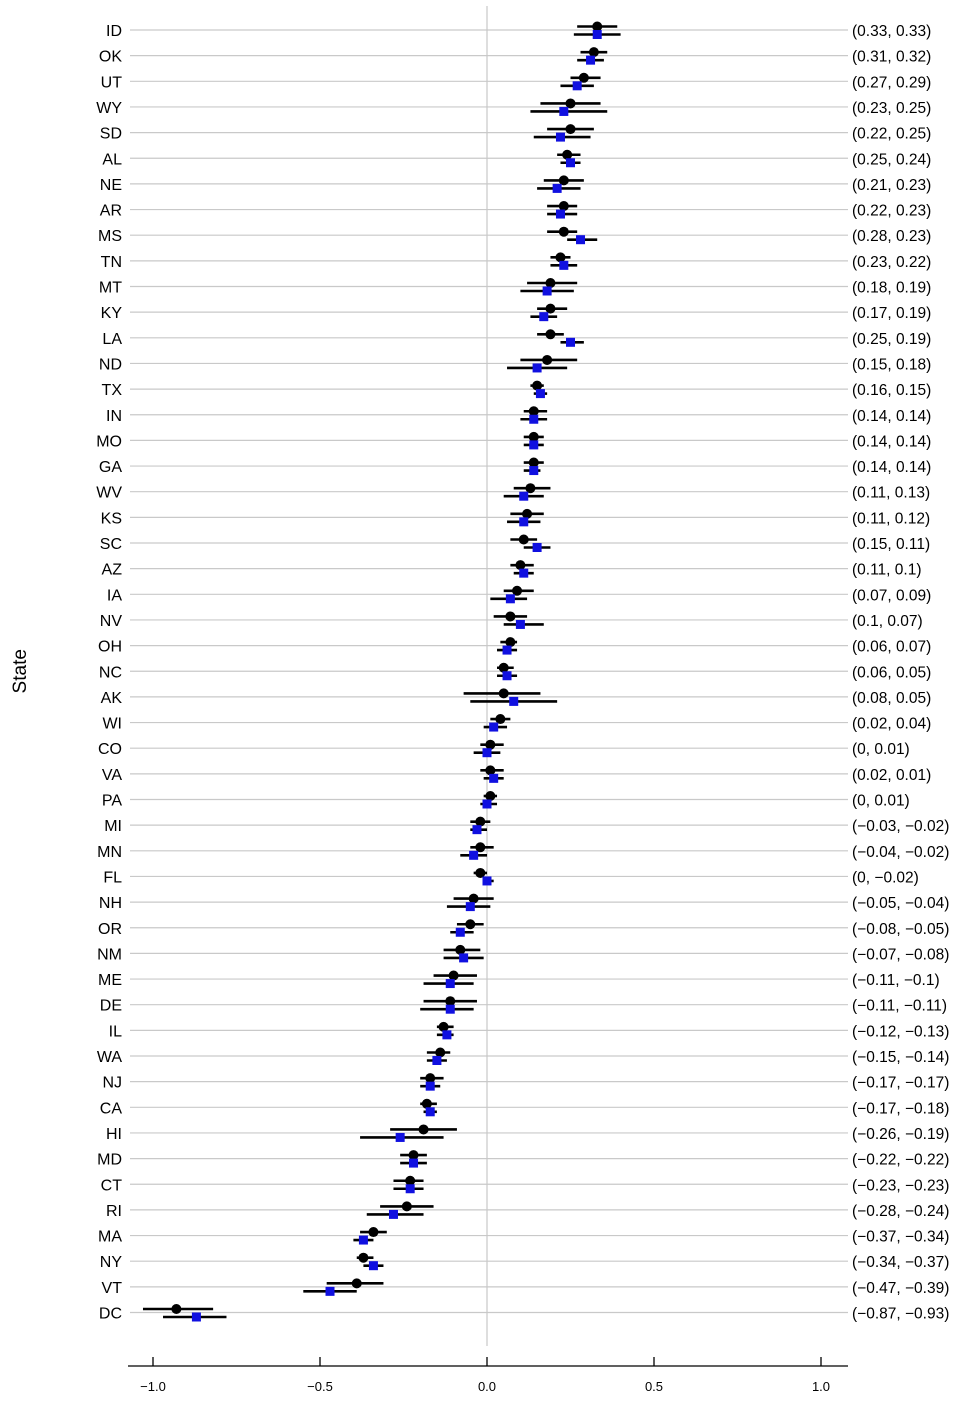  What do you see at coordinates (20, 671) in the screenshot?
I see `y-axis-title: State` at bounding box center [20, 671].